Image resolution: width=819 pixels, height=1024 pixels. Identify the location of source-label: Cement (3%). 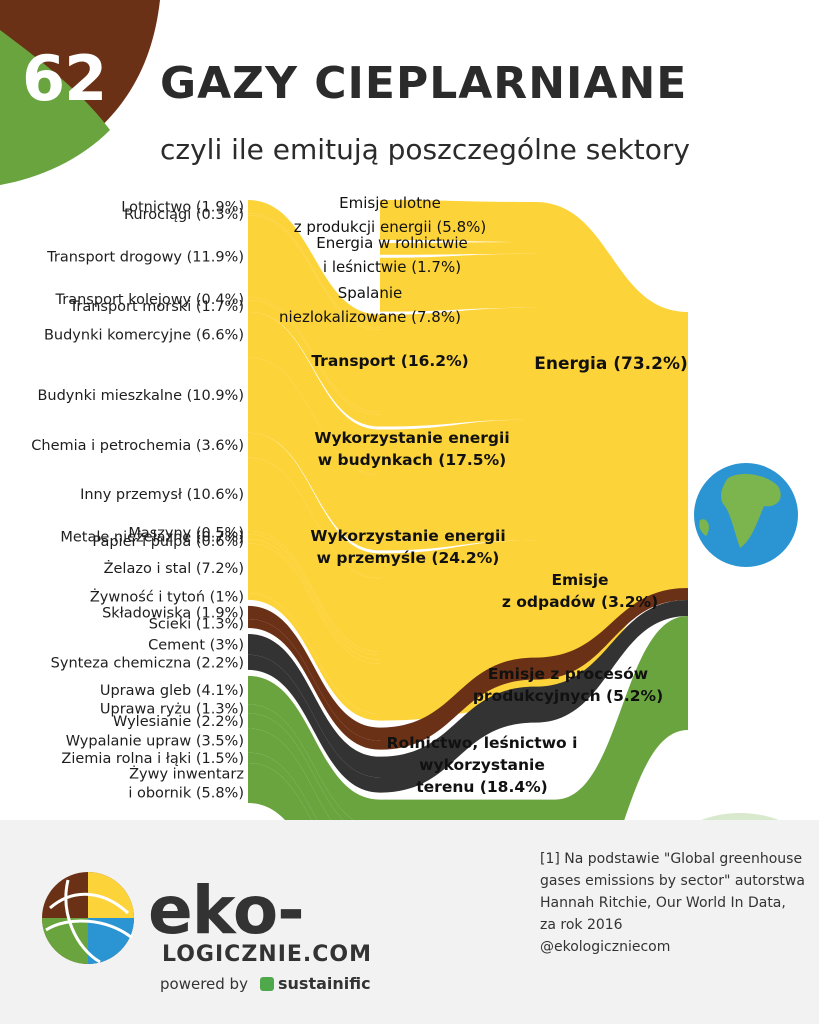
(196, 645).